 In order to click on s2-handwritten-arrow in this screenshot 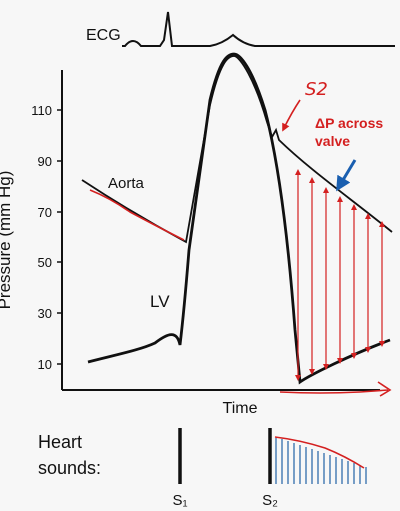, I will do `click(291, 115)`.